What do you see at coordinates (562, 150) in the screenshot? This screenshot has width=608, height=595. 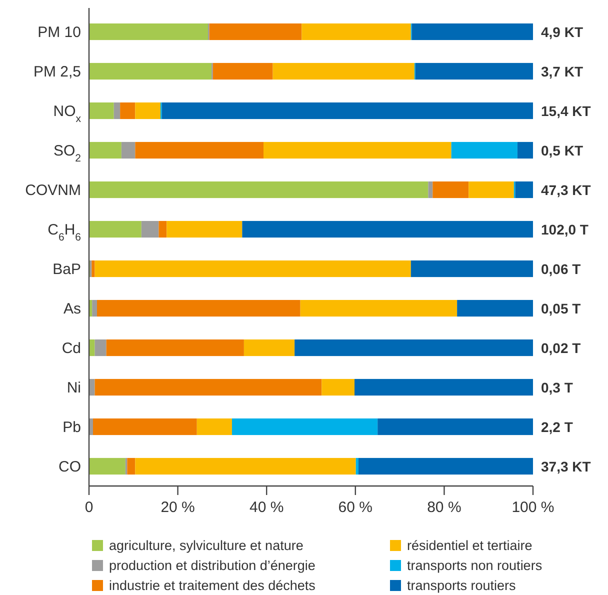 I see `text: 0,5 KT` at bounding box center [562, 150].